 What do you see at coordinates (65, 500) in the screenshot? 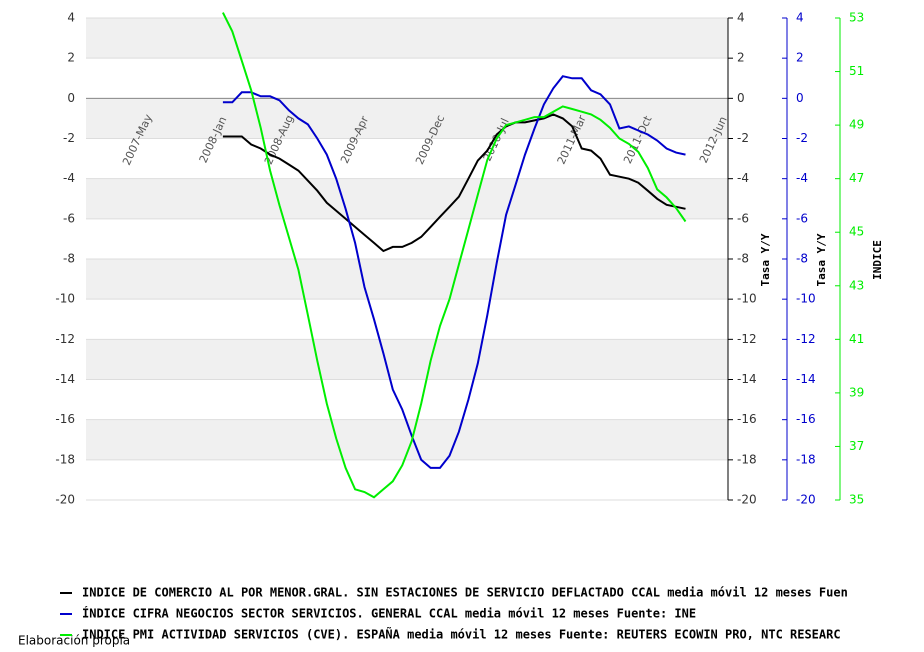
I see `y-tick-label: -20` at bounding box center [65, 500].